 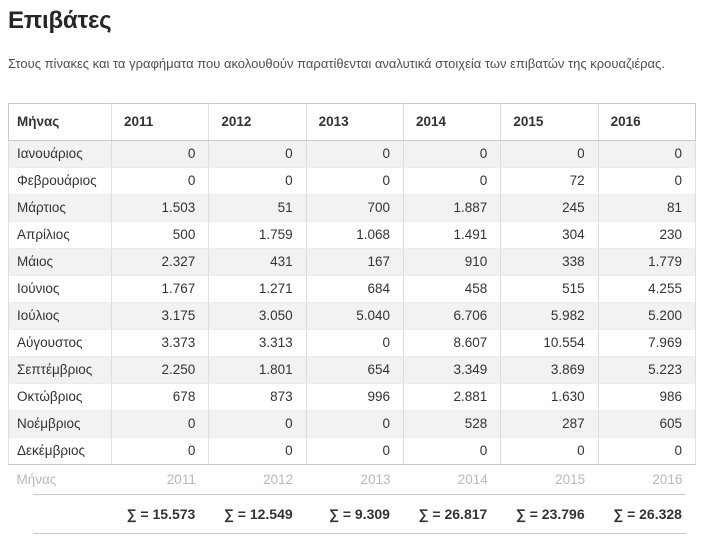 I want to click on table-row: Ιούνιος 1.767 1.271 684 458 515 4.255, so click(x=352, y=289).